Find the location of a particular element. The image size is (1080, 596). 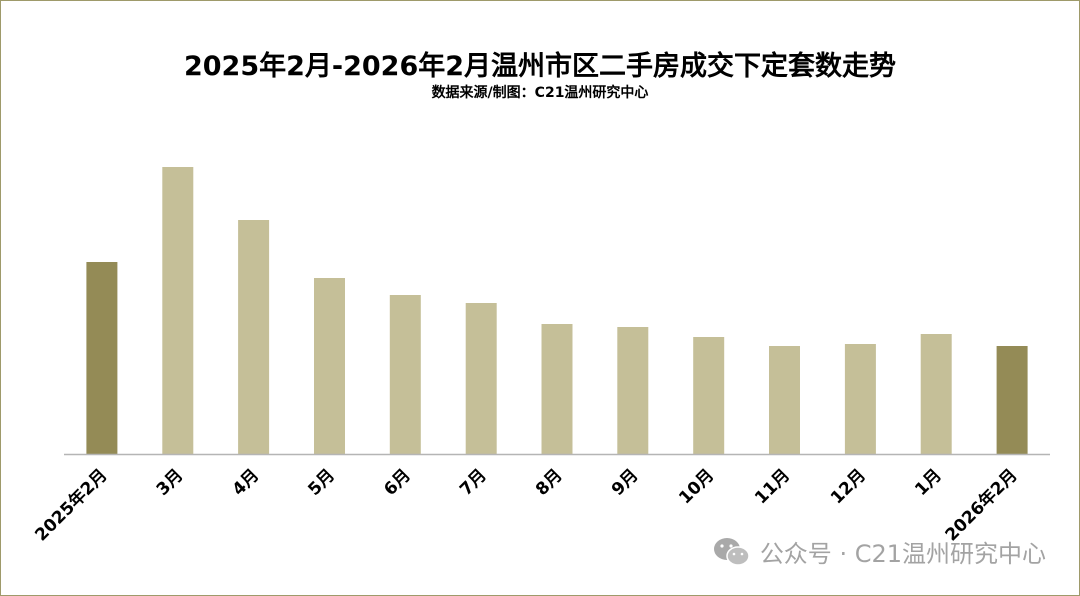

x-tick-label-11: 1月 is located at coordinates (928, 482).